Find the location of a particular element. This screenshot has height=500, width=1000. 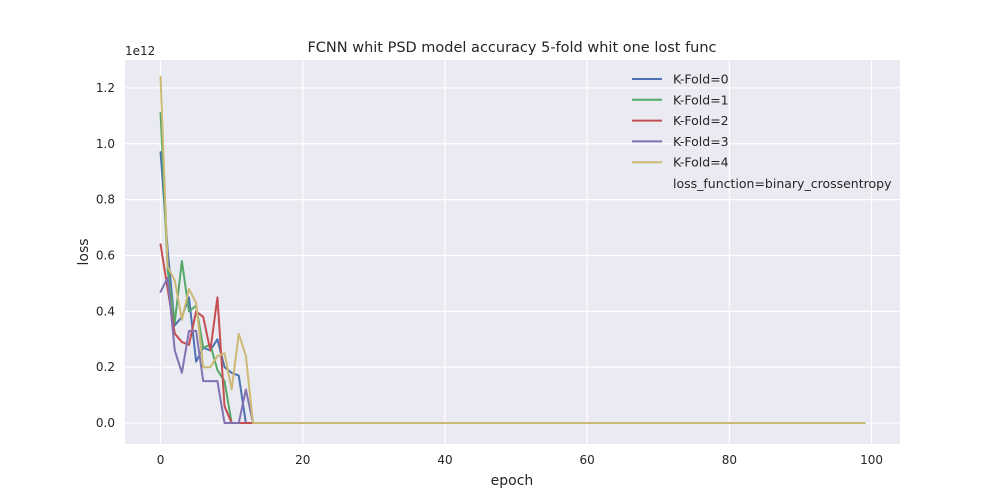

y-tick-label-2: 0.4 is located at coordinates (105, 311).